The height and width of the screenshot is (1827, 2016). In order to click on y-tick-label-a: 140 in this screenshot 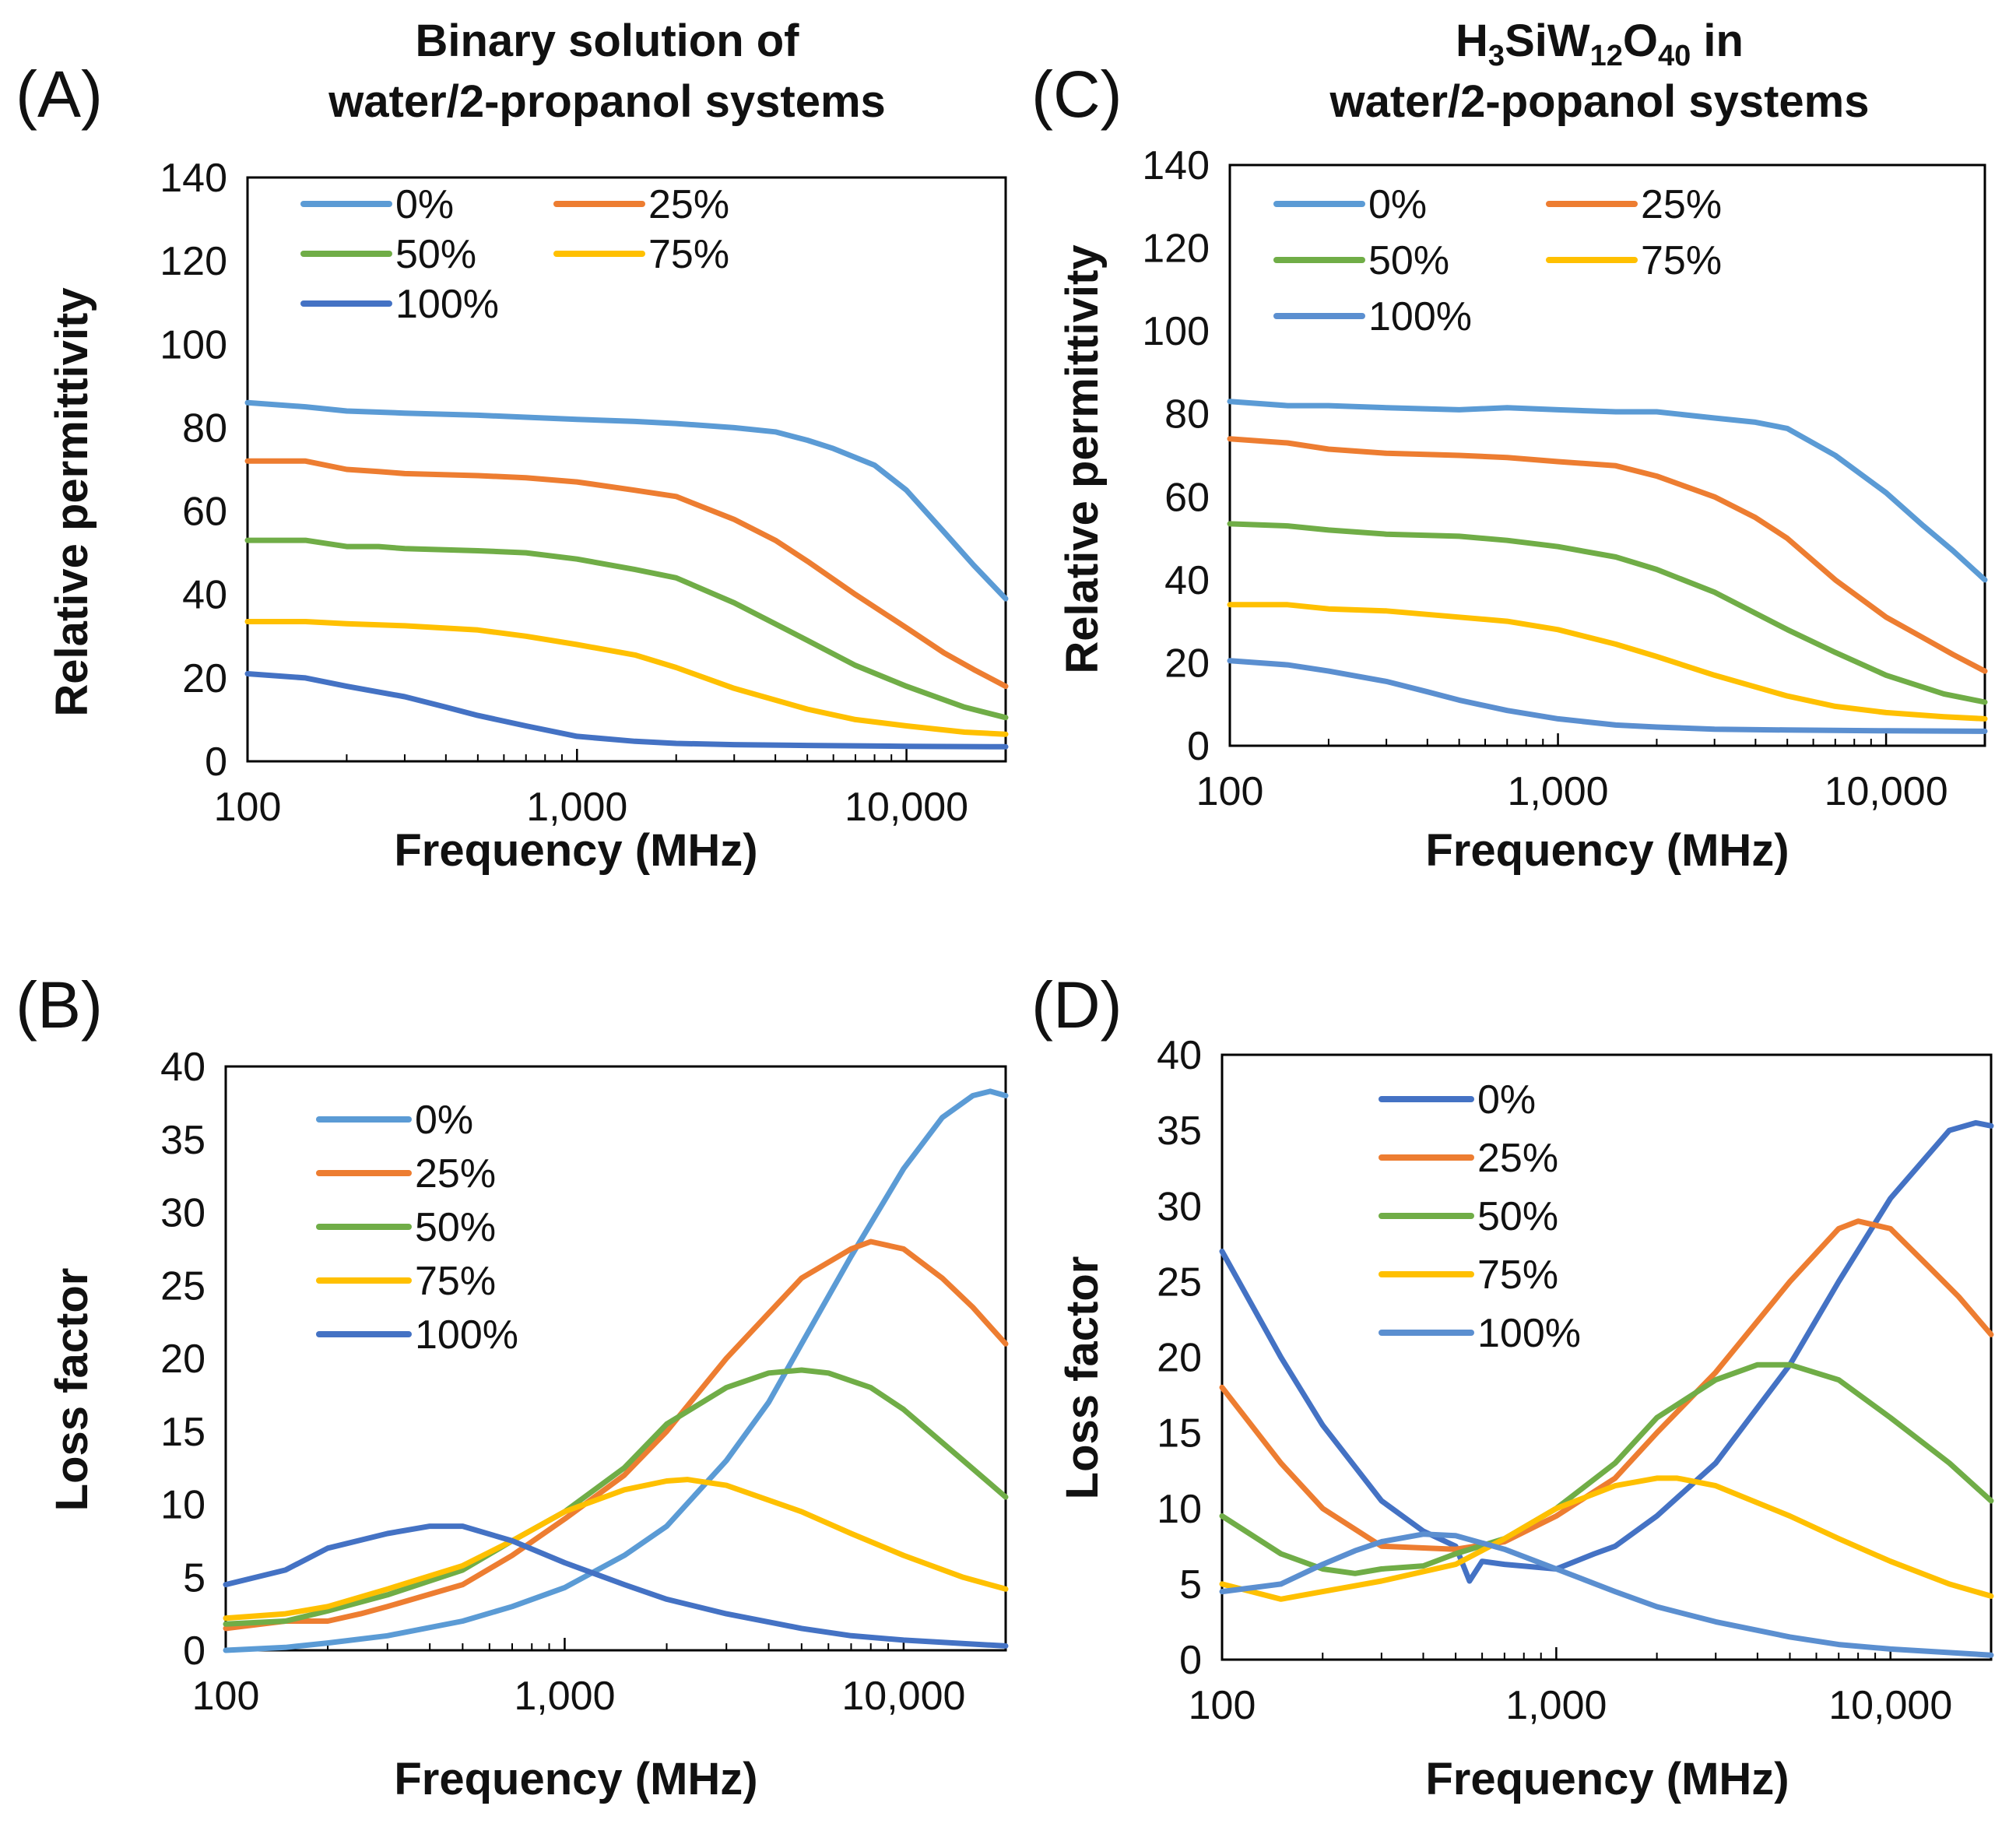, I will do `click(194, 178)`.